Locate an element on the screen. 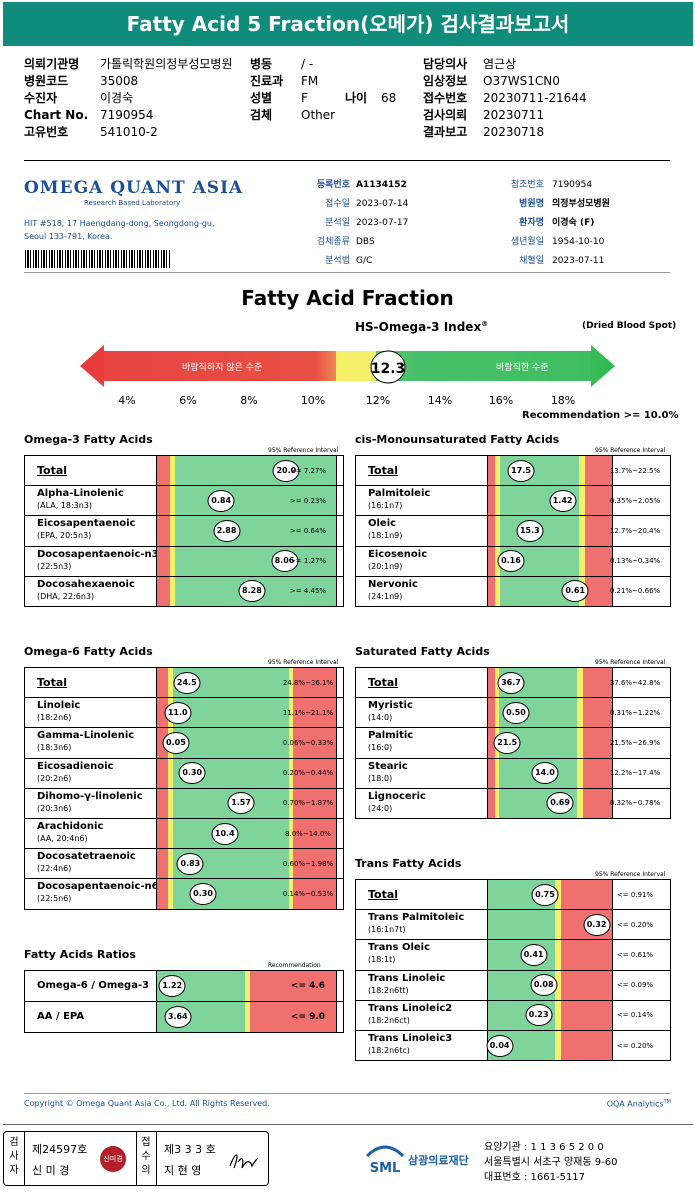 Image resolution: width=695 pixels, height=1195 pixels. result-value-marker: 1.42 is located at coordinates (563, 500).